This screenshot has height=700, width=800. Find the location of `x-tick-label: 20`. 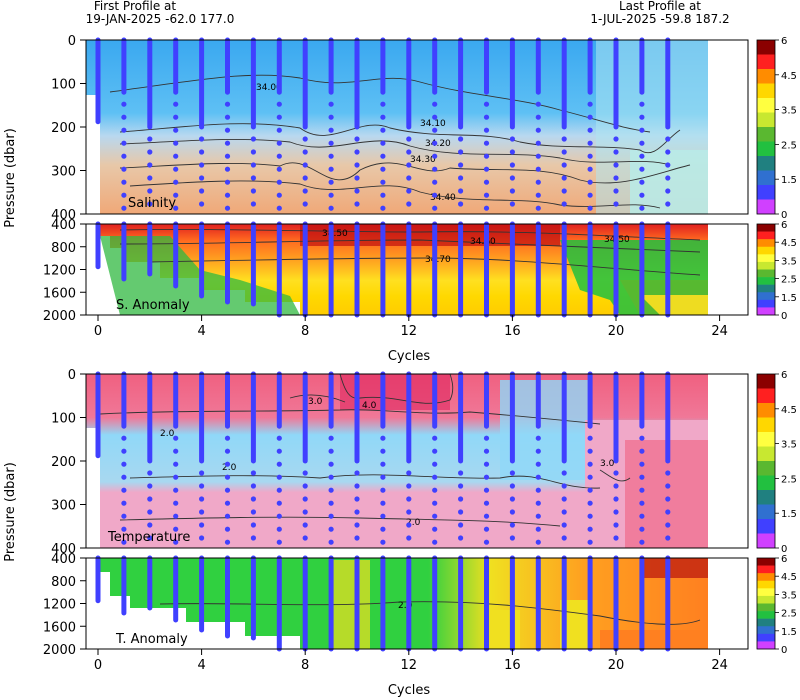

x-tick-label: 20 is located at coordinates (616, 665).